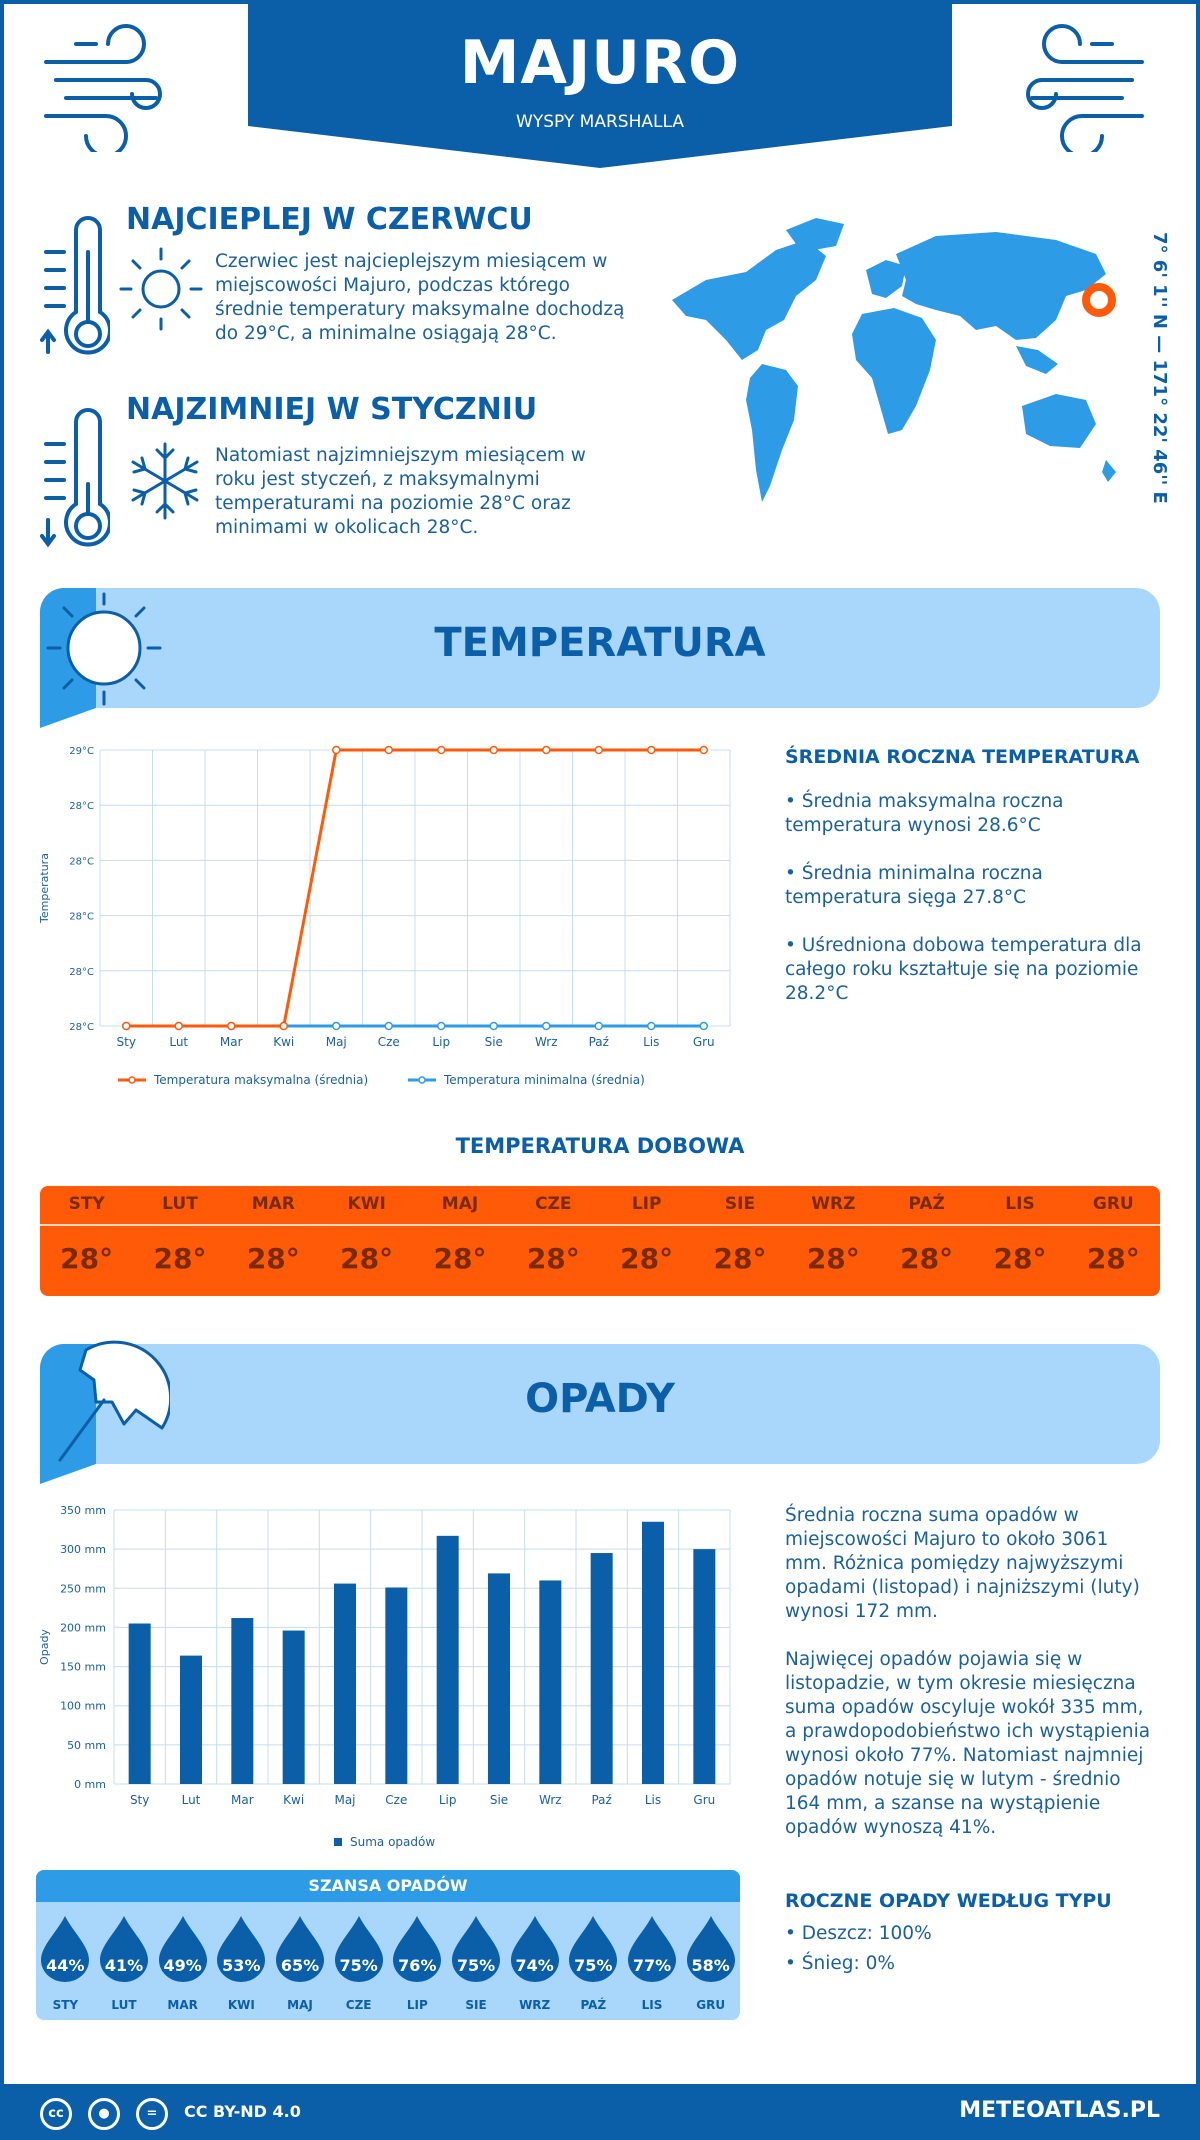  What do you see at coordinates (86, 1204) in the screenshot?
I see `daily-month-label: STY` at bounding box center [86, 1204].